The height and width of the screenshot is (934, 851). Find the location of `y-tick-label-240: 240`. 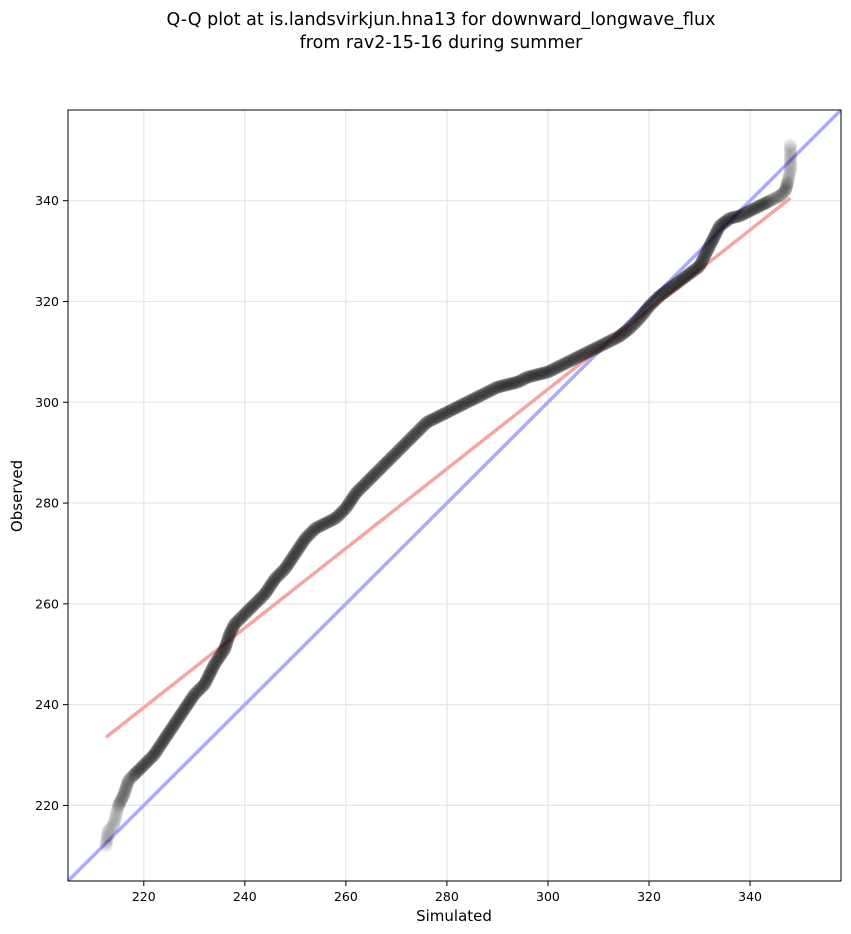

y-tick-label-240: 240 is located at coordinates (47, 704).